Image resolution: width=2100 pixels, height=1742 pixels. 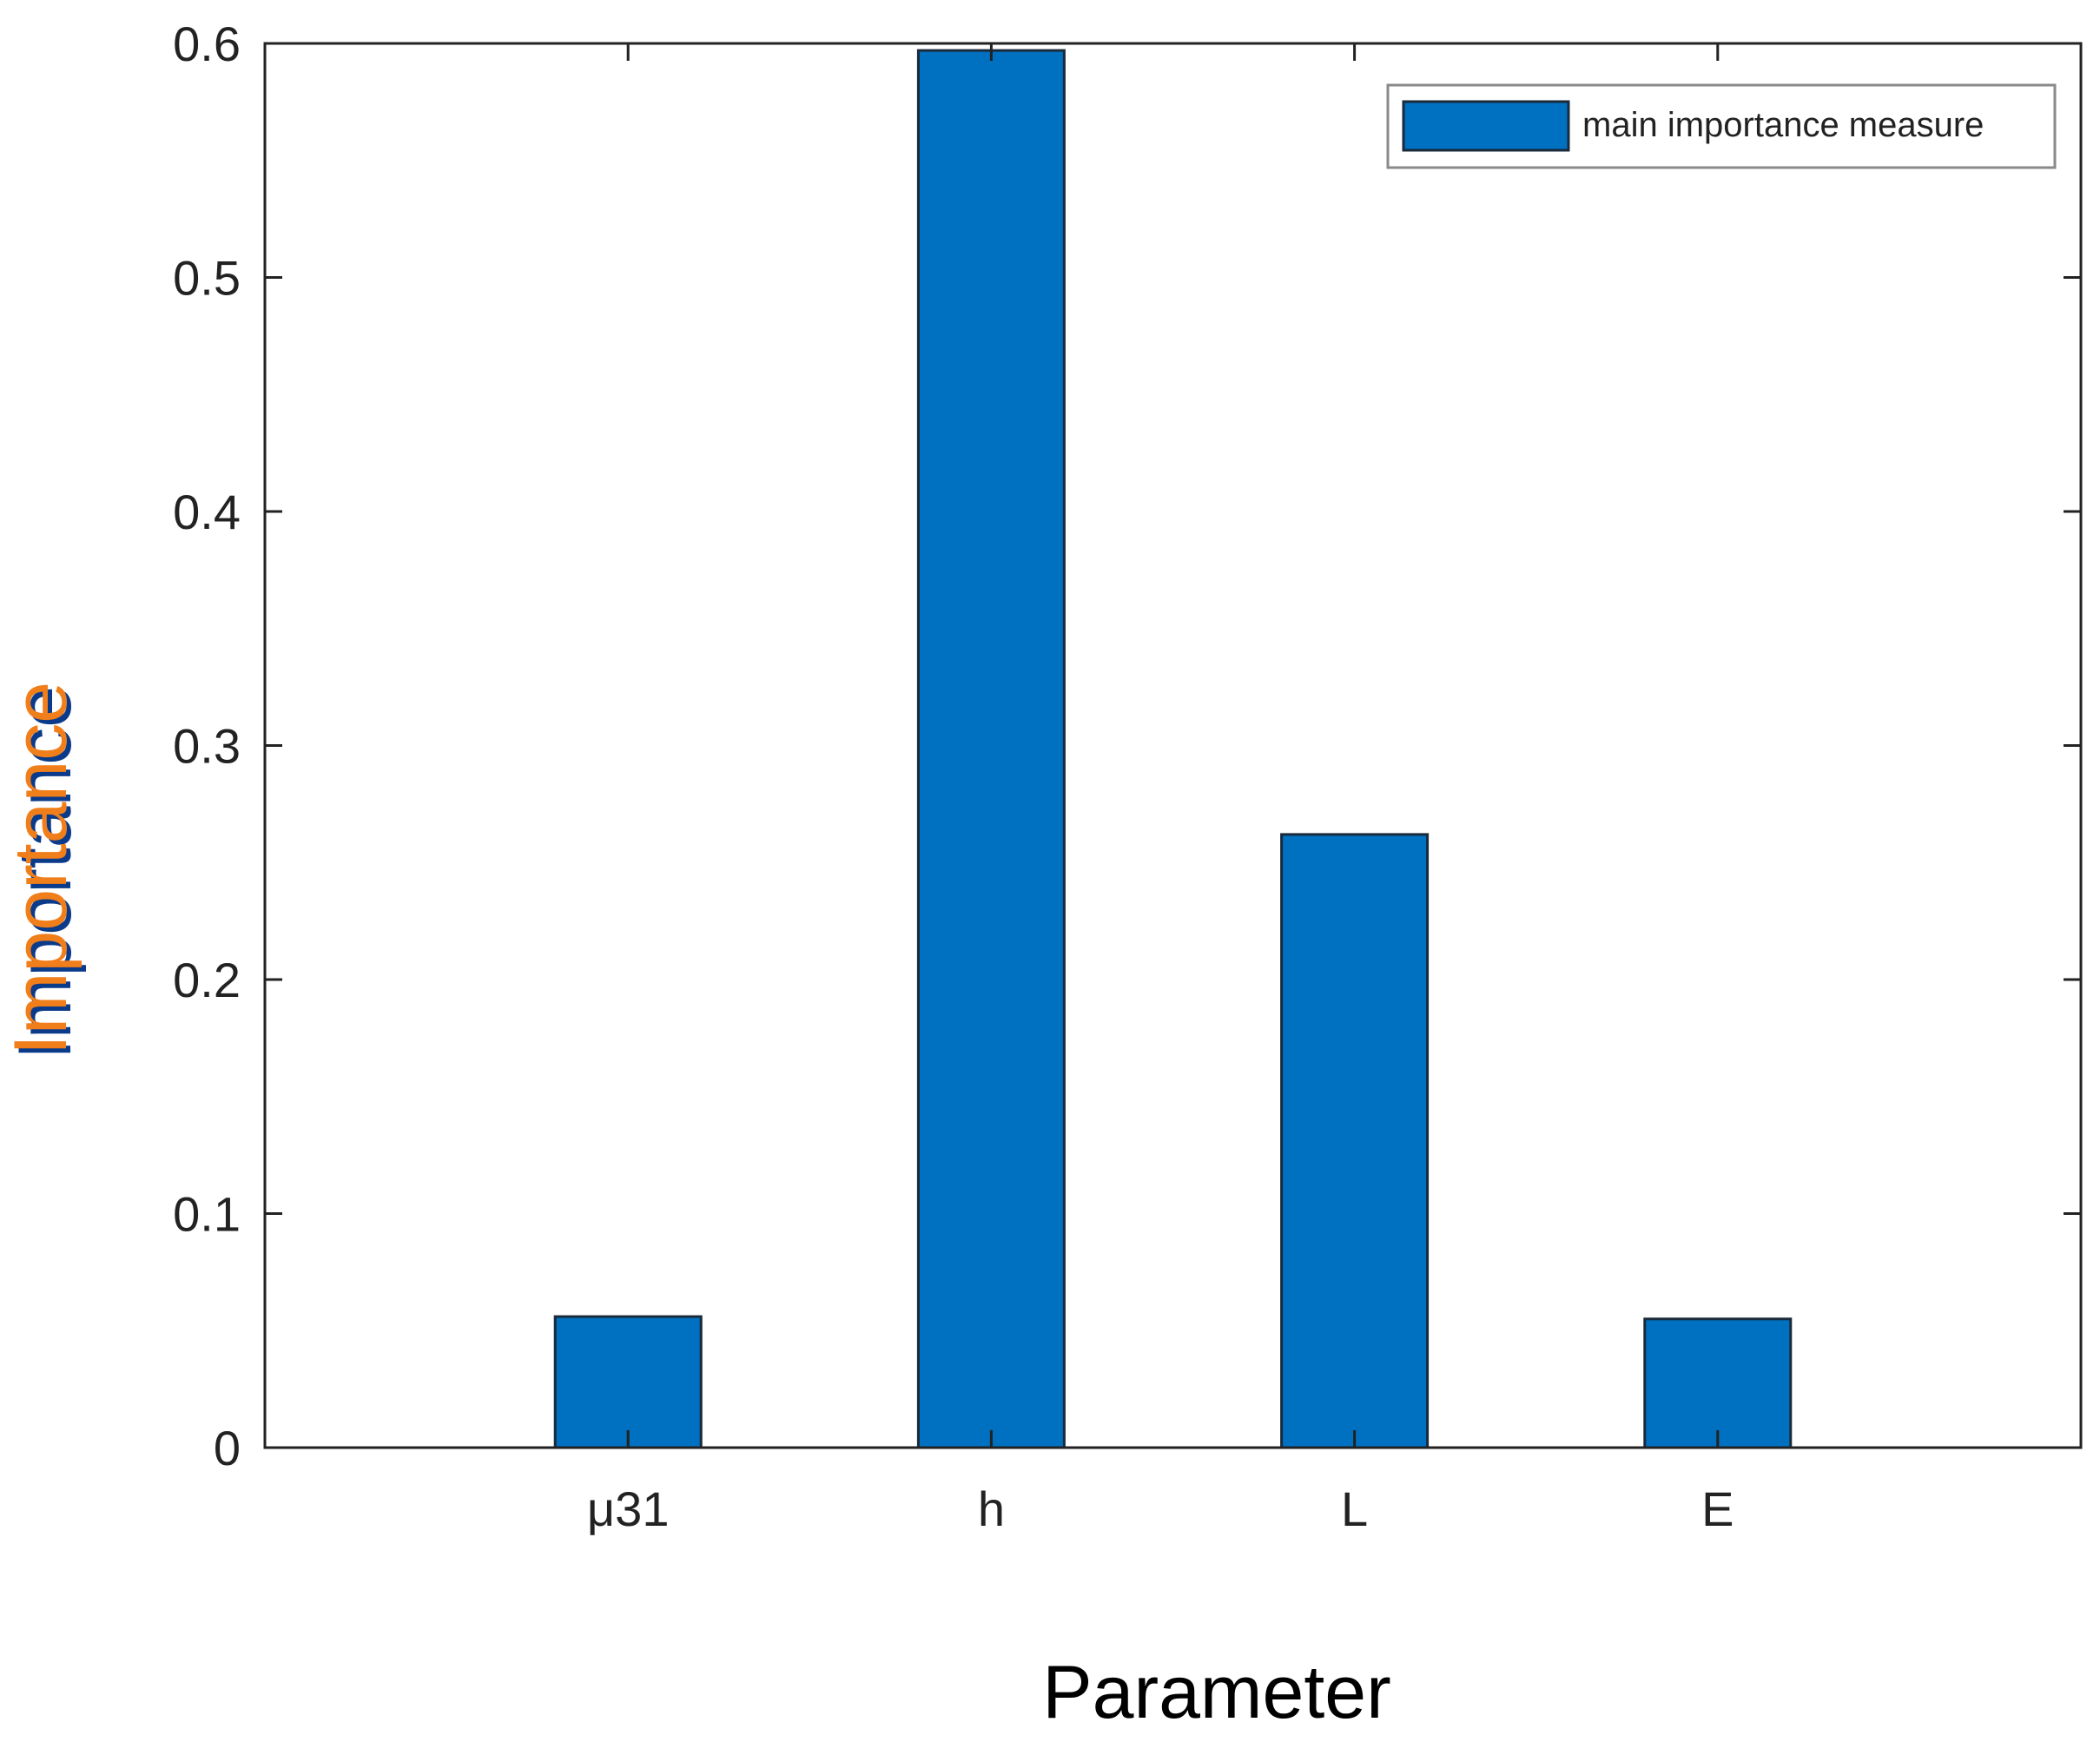 I want to click on x-tick-label-3: E, so click(x=1717, y=1508).